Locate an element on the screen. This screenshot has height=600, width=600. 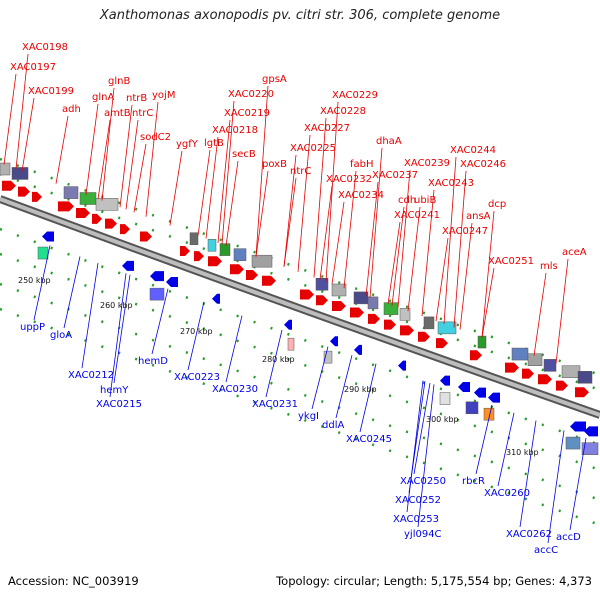
forward-gene-label: ygfY is located at coordinates (187, 144).